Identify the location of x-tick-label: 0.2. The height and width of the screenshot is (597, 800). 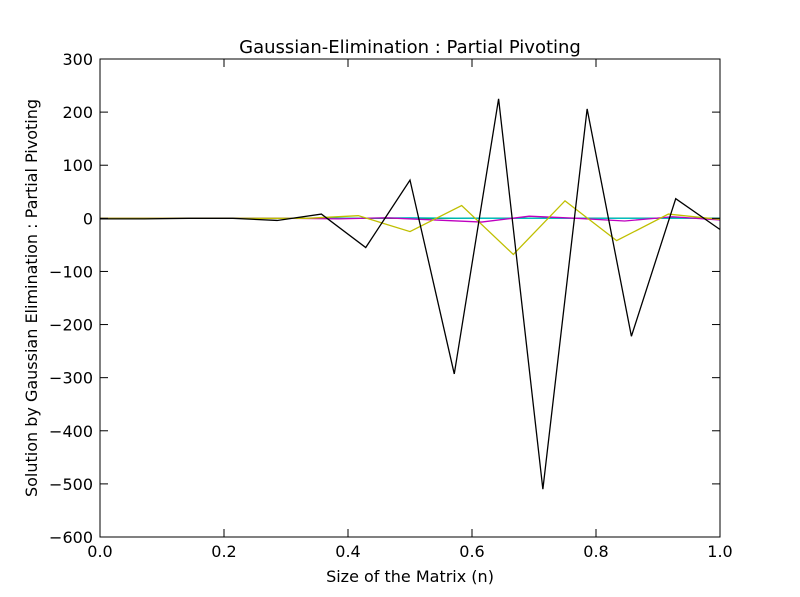
(223, 551).